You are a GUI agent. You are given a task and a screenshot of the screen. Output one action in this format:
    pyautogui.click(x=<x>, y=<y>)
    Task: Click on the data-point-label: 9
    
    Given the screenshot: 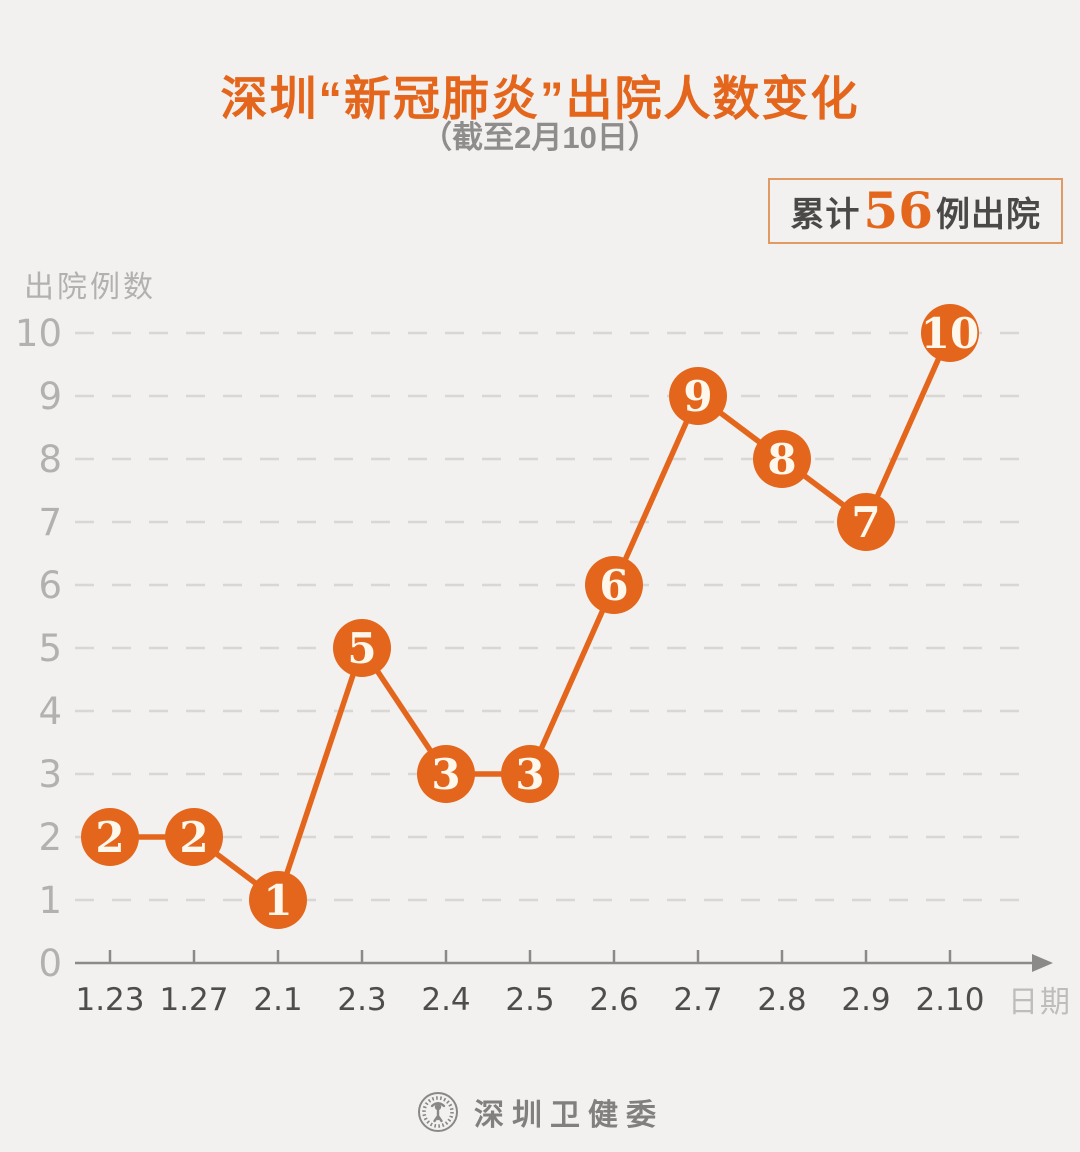 What is the action you would take?
    pyautogui.click(x=697, y=396)
    